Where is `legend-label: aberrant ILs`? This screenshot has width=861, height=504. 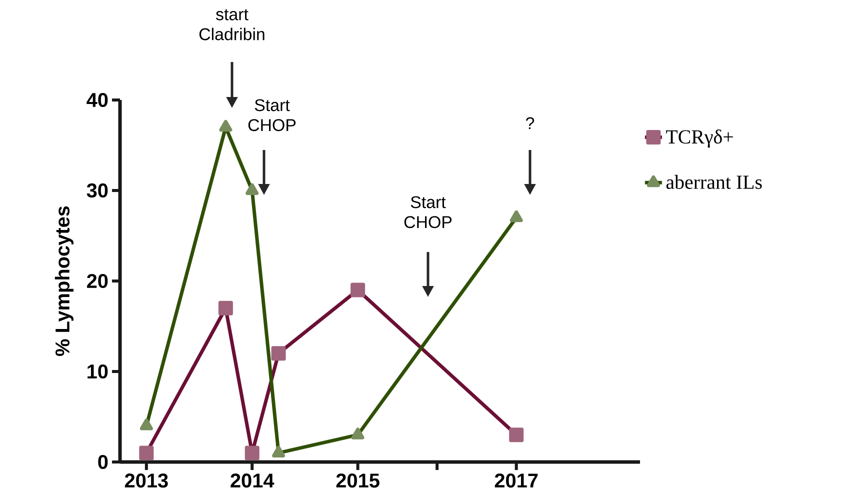 legend-label: aberrant ILs is located at coordinates (714, 181).